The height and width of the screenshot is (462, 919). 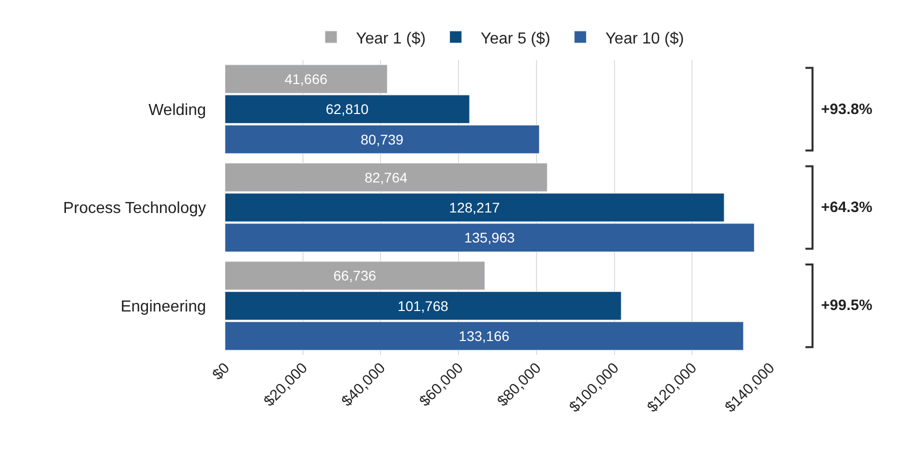 What do you see at coordinates (474, 208) in the screenshot?
I see `text: 128,217` at bounding box center [474, 208].